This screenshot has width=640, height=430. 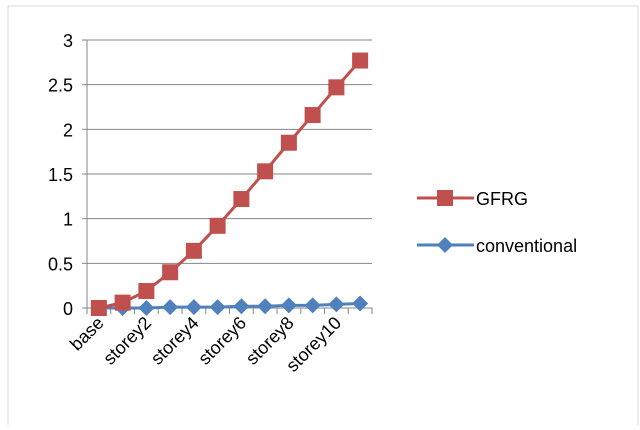 I want to click on legend-label: conventional, so click(x=526, y=246).